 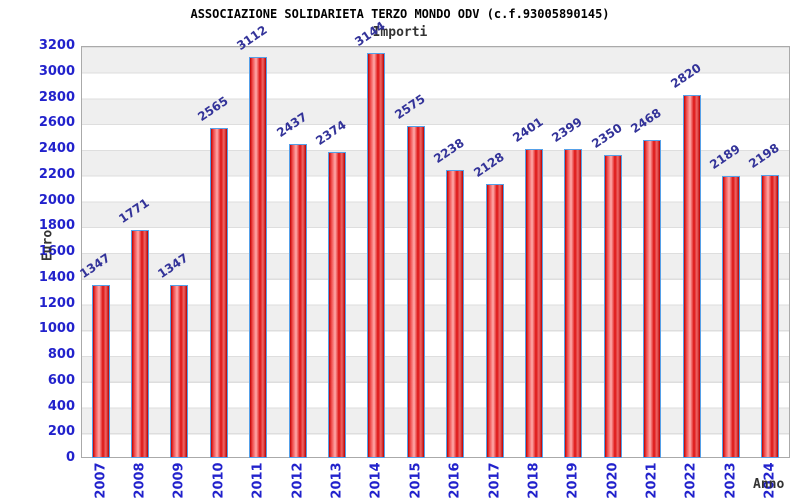 I want to click on x-tick-label: 2012, so click(x=298, y=480).